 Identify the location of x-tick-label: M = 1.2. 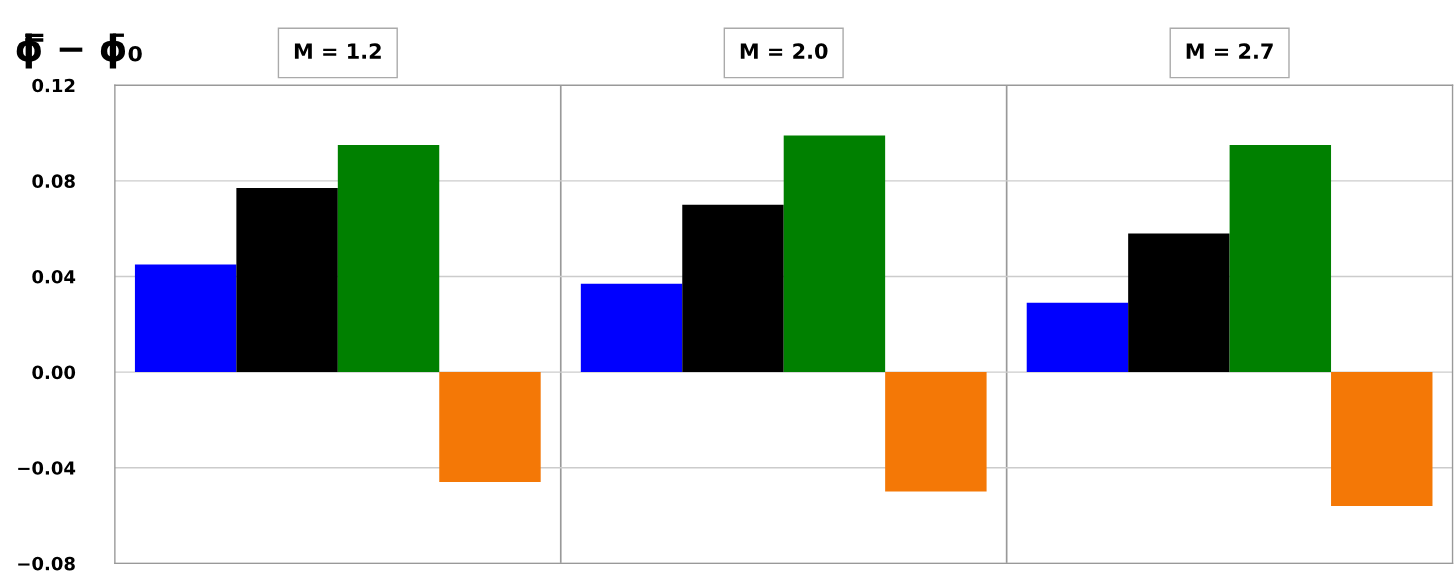
(337, 51).